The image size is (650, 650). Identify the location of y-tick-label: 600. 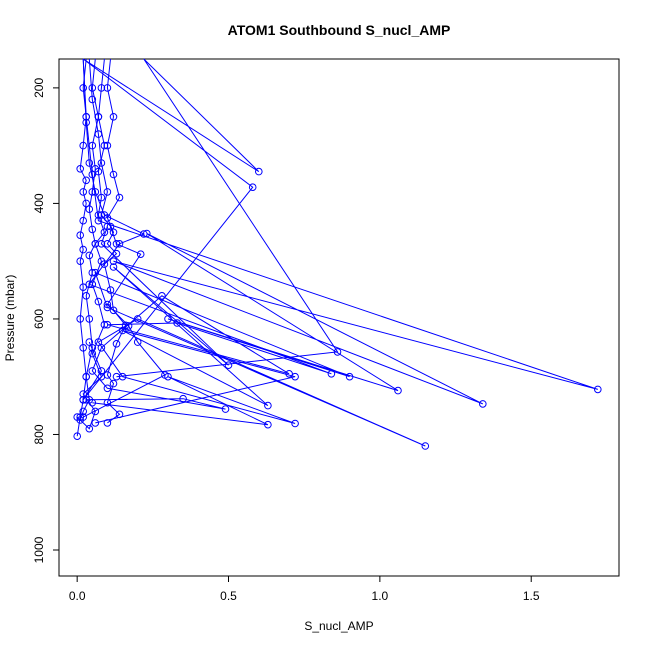
(39, 319).